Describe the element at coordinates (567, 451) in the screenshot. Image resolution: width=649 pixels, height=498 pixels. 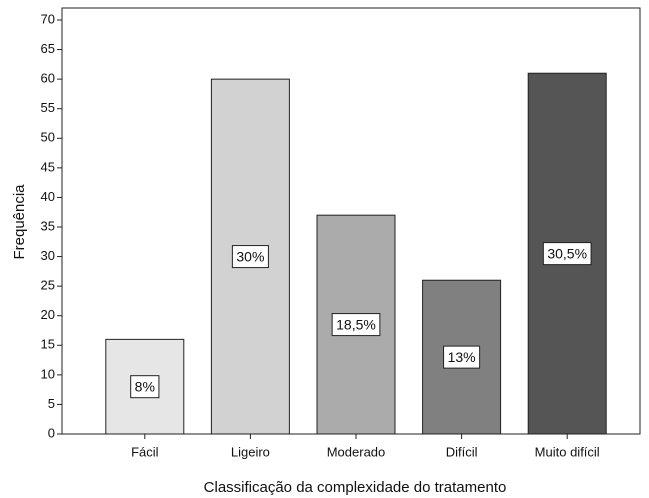
I see `x-tick-label: Muito difícil` at that location.